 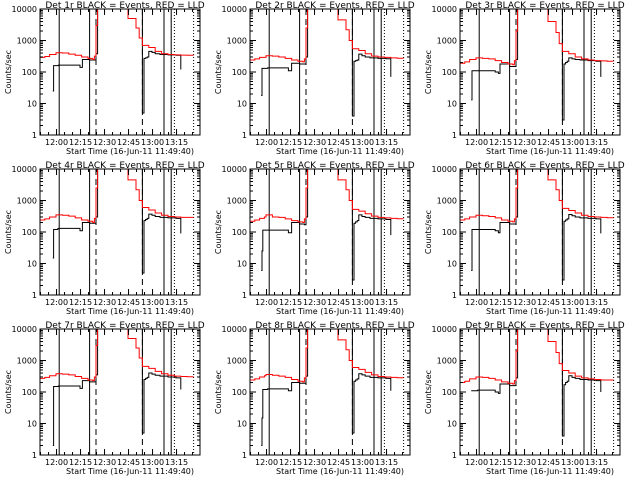 I want to click on chart-title: Det 3r BLACK = Events, RED = LLD, so click(x=544, y=6).